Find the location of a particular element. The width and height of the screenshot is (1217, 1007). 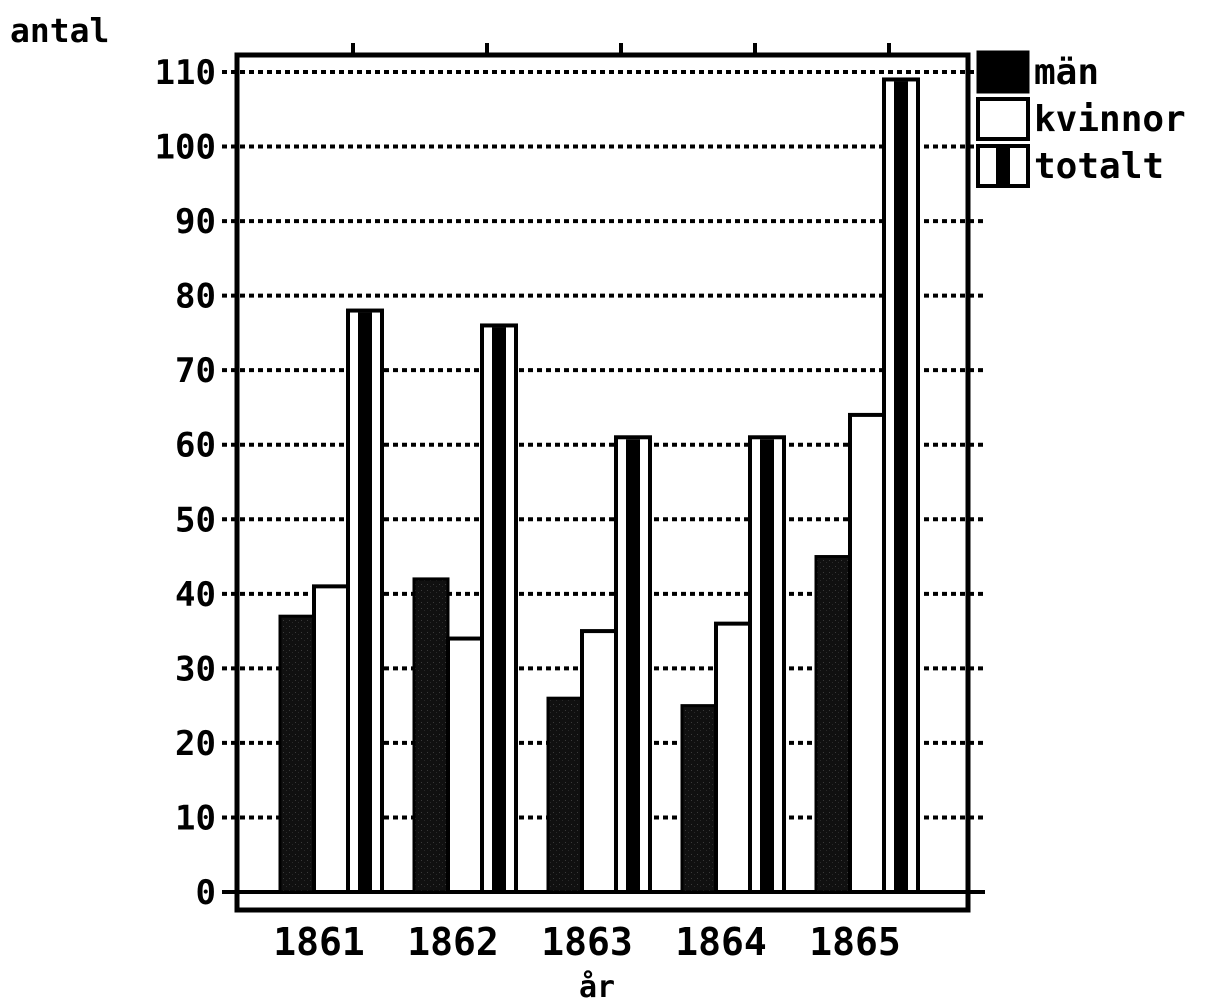

y-tick-label: 70 is located at coordinates (195, 371).